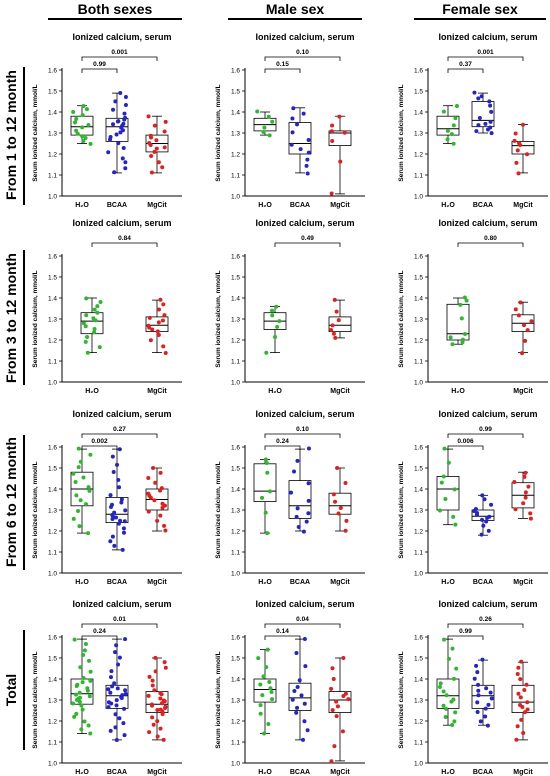 This screenshot has width=550, height=776. What do you see at coordinates (235, 278) in the screenshot?
I see `y-tick-label: 1.5` at bounding box center [235, 278].